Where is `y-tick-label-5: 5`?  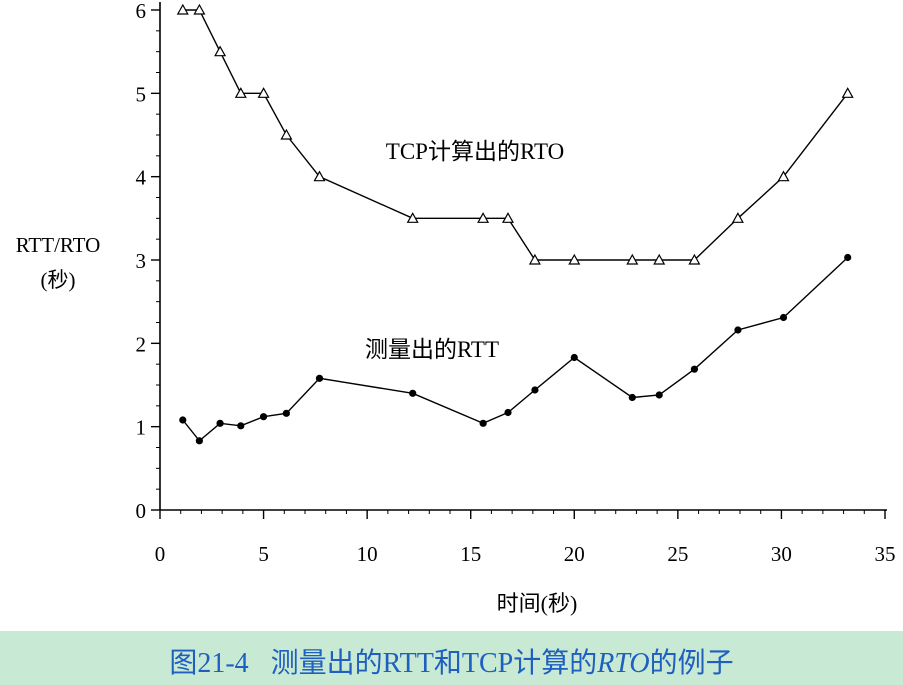
y-tick-label-5: 5 is located at coordinates (141, 94).